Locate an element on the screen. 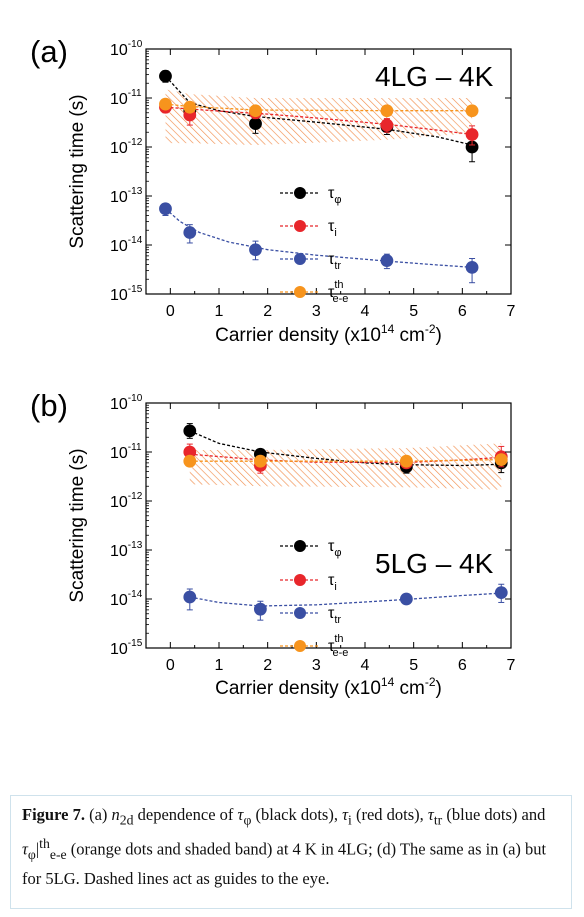 This screenshot has width=584, height=917. panel-label: (b) is located at coordinates (49, 405).